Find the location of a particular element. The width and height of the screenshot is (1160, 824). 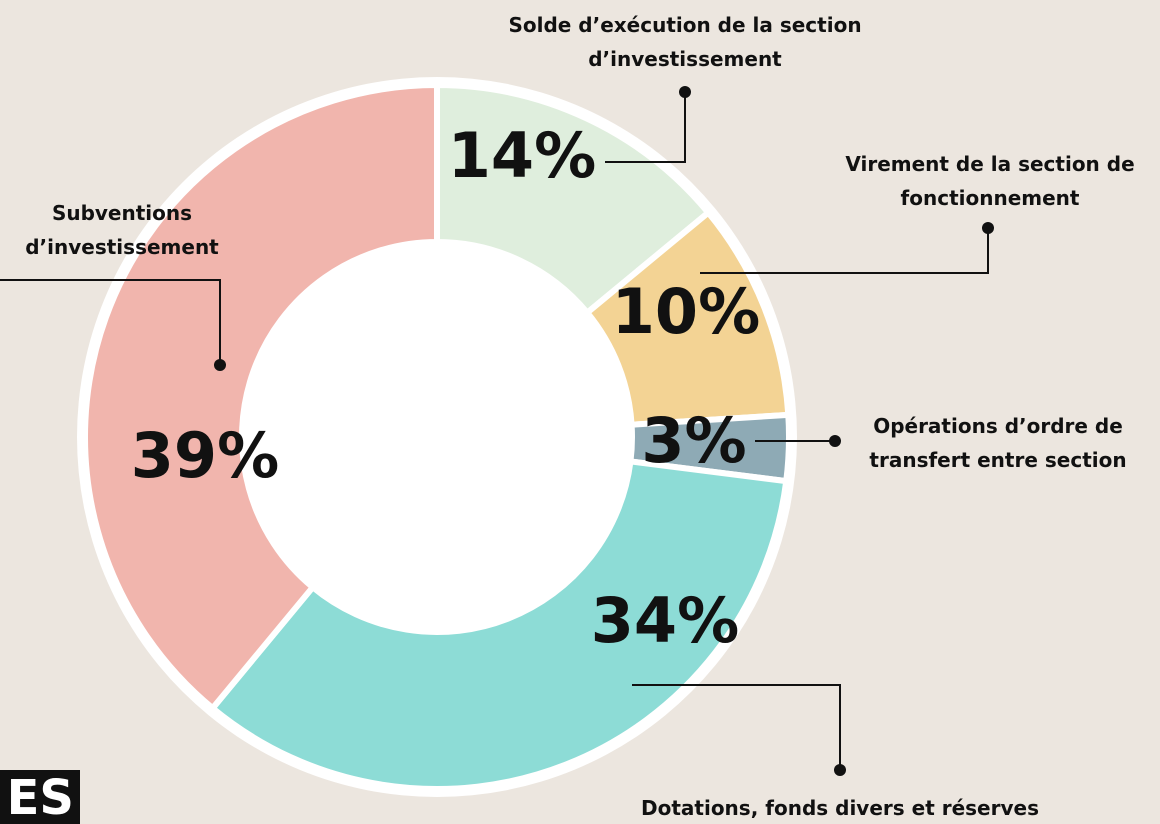

percent-label: 10% is located at coordinates (686, 311).